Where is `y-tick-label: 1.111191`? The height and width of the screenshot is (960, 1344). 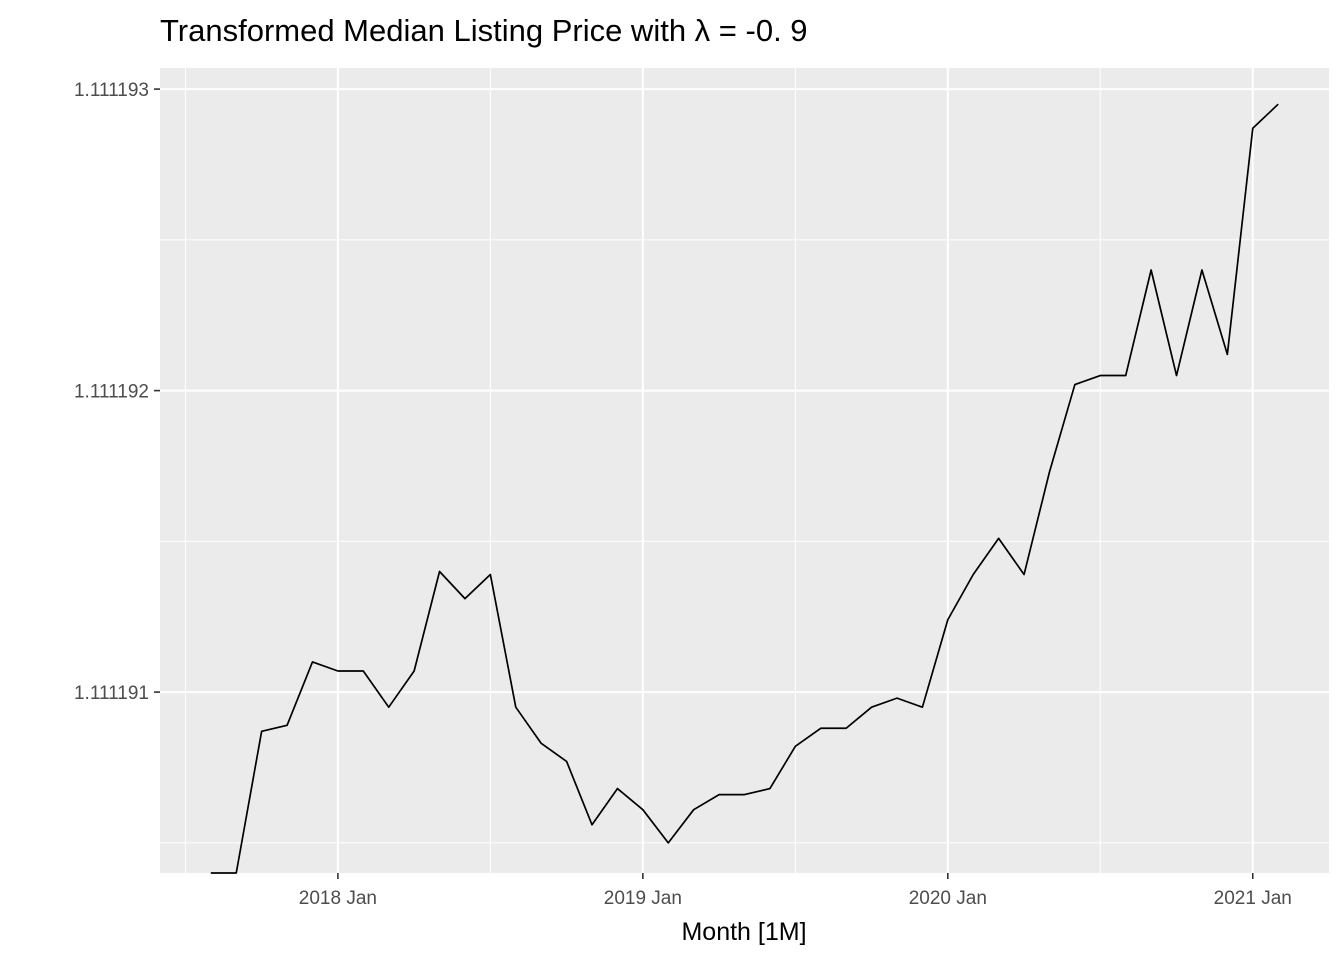
y-tick-label: 1.111191 is located at coordinates (111, 693).